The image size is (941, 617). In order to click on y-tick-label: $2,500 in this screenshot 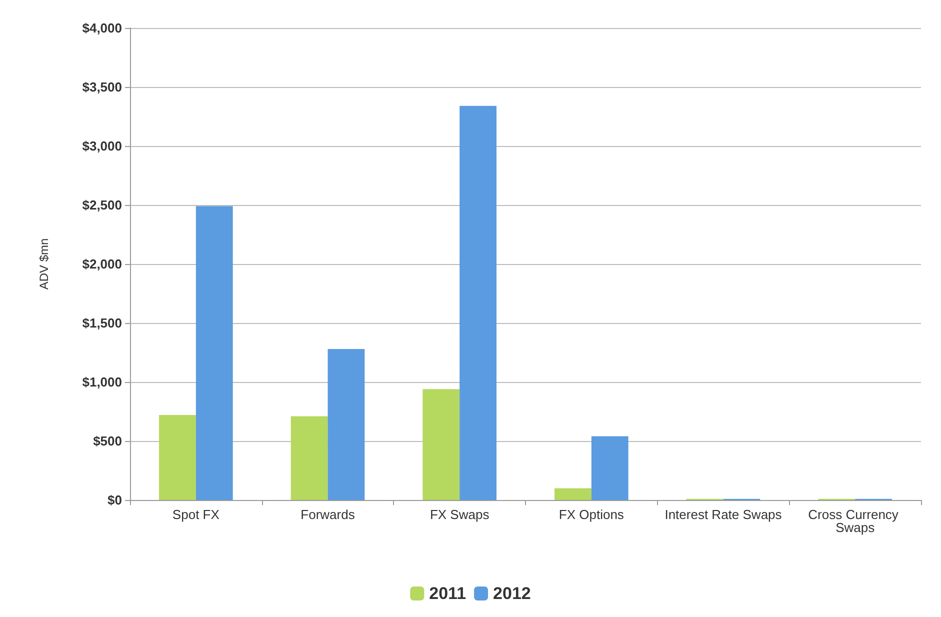, I will do `click(102, 205)`.